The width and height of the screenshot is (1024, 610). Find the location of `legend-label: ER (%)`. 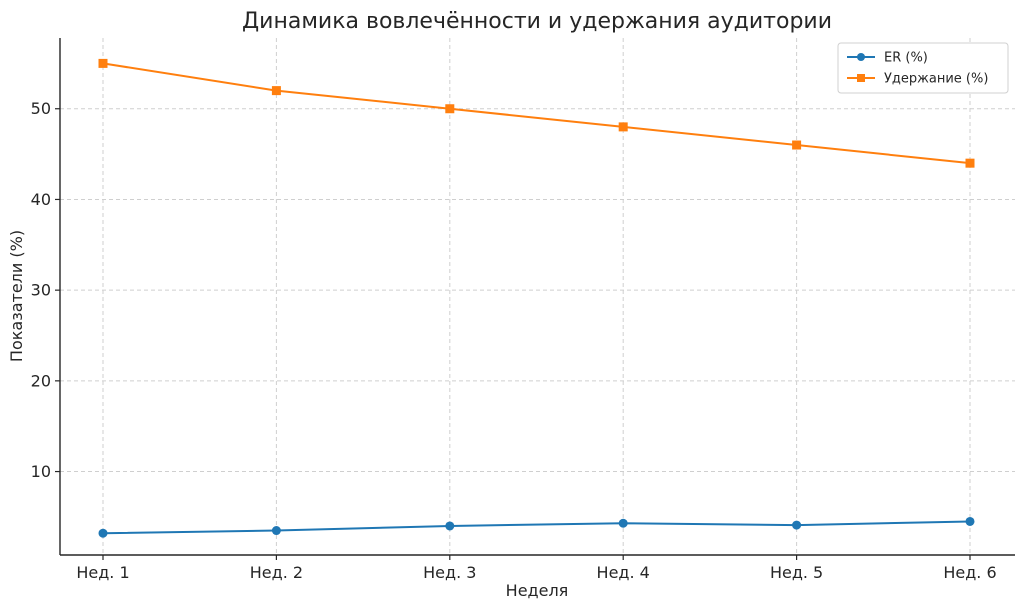

legend-label: ER (%) is located at coordinates (906, 58).